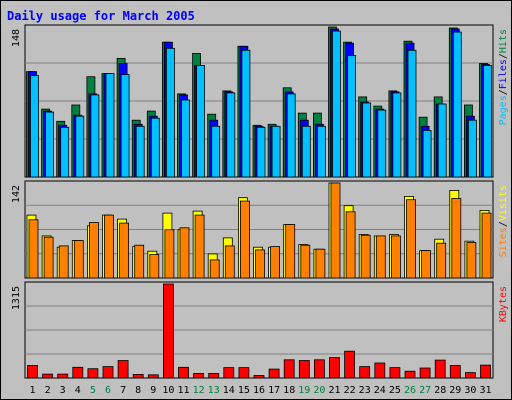  Describe the element at coordinates (440, 390) in the screenshot. I see `x-tick-label-day-28: 28` at that location.